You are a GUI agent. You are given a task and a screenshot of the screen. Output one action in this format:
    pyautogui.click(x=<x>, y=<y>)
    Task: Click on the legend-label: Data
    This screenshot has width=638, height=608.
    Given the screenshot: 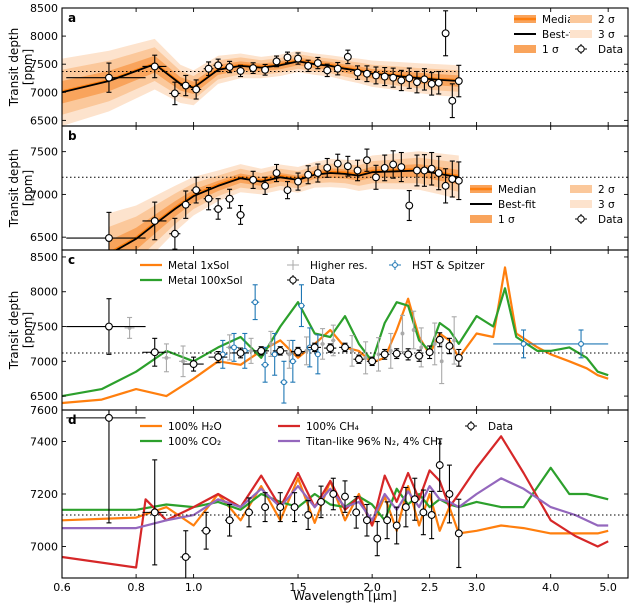 What is the action you would take?
    pyautogui.click(x=610, y=220)
    